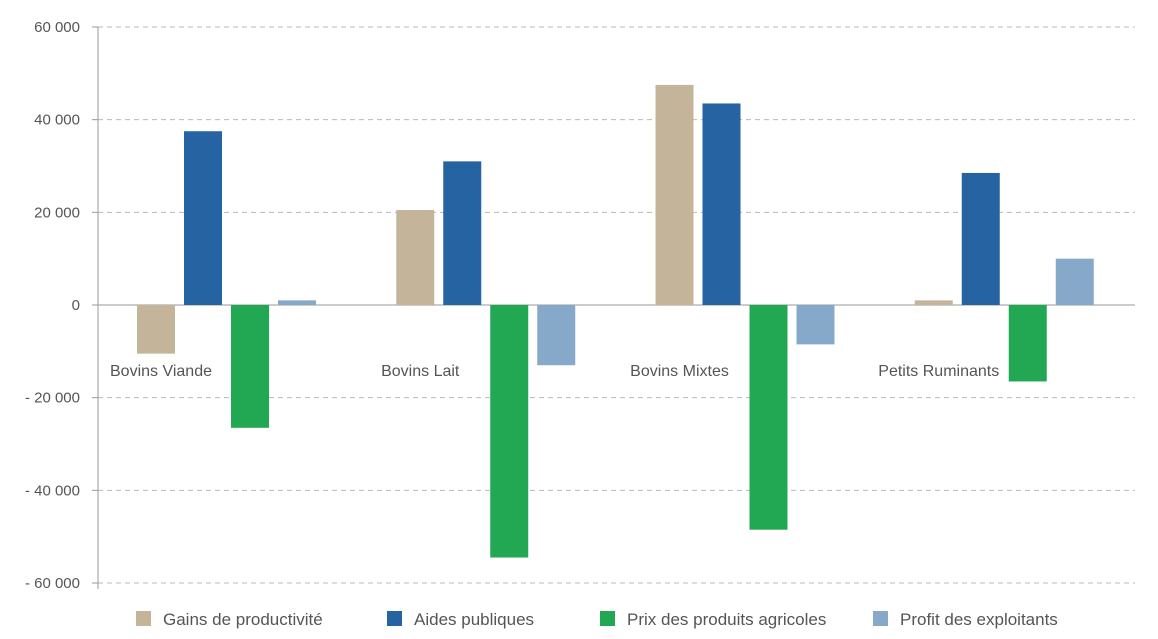  Describe the element at coordinates (243, 619) in the screenshot. I see `legend-label: Gains de productivité` at that location.